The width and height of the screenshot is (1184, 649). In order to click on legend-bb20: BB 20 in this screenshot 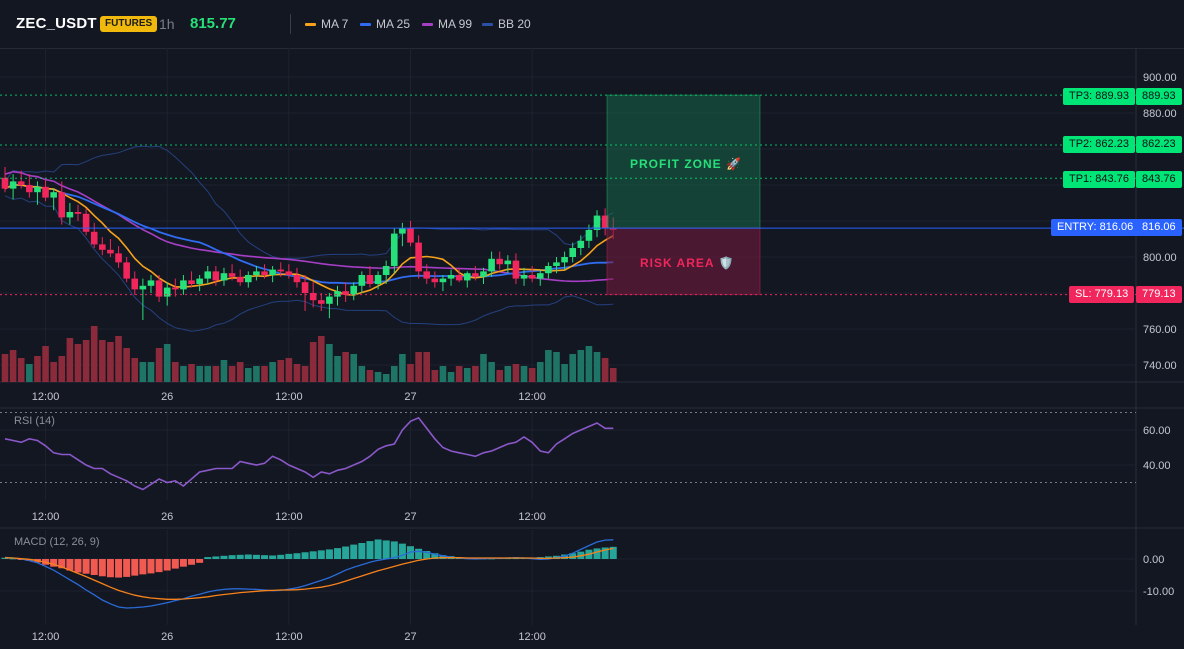, I will do `click(506, 24)`.